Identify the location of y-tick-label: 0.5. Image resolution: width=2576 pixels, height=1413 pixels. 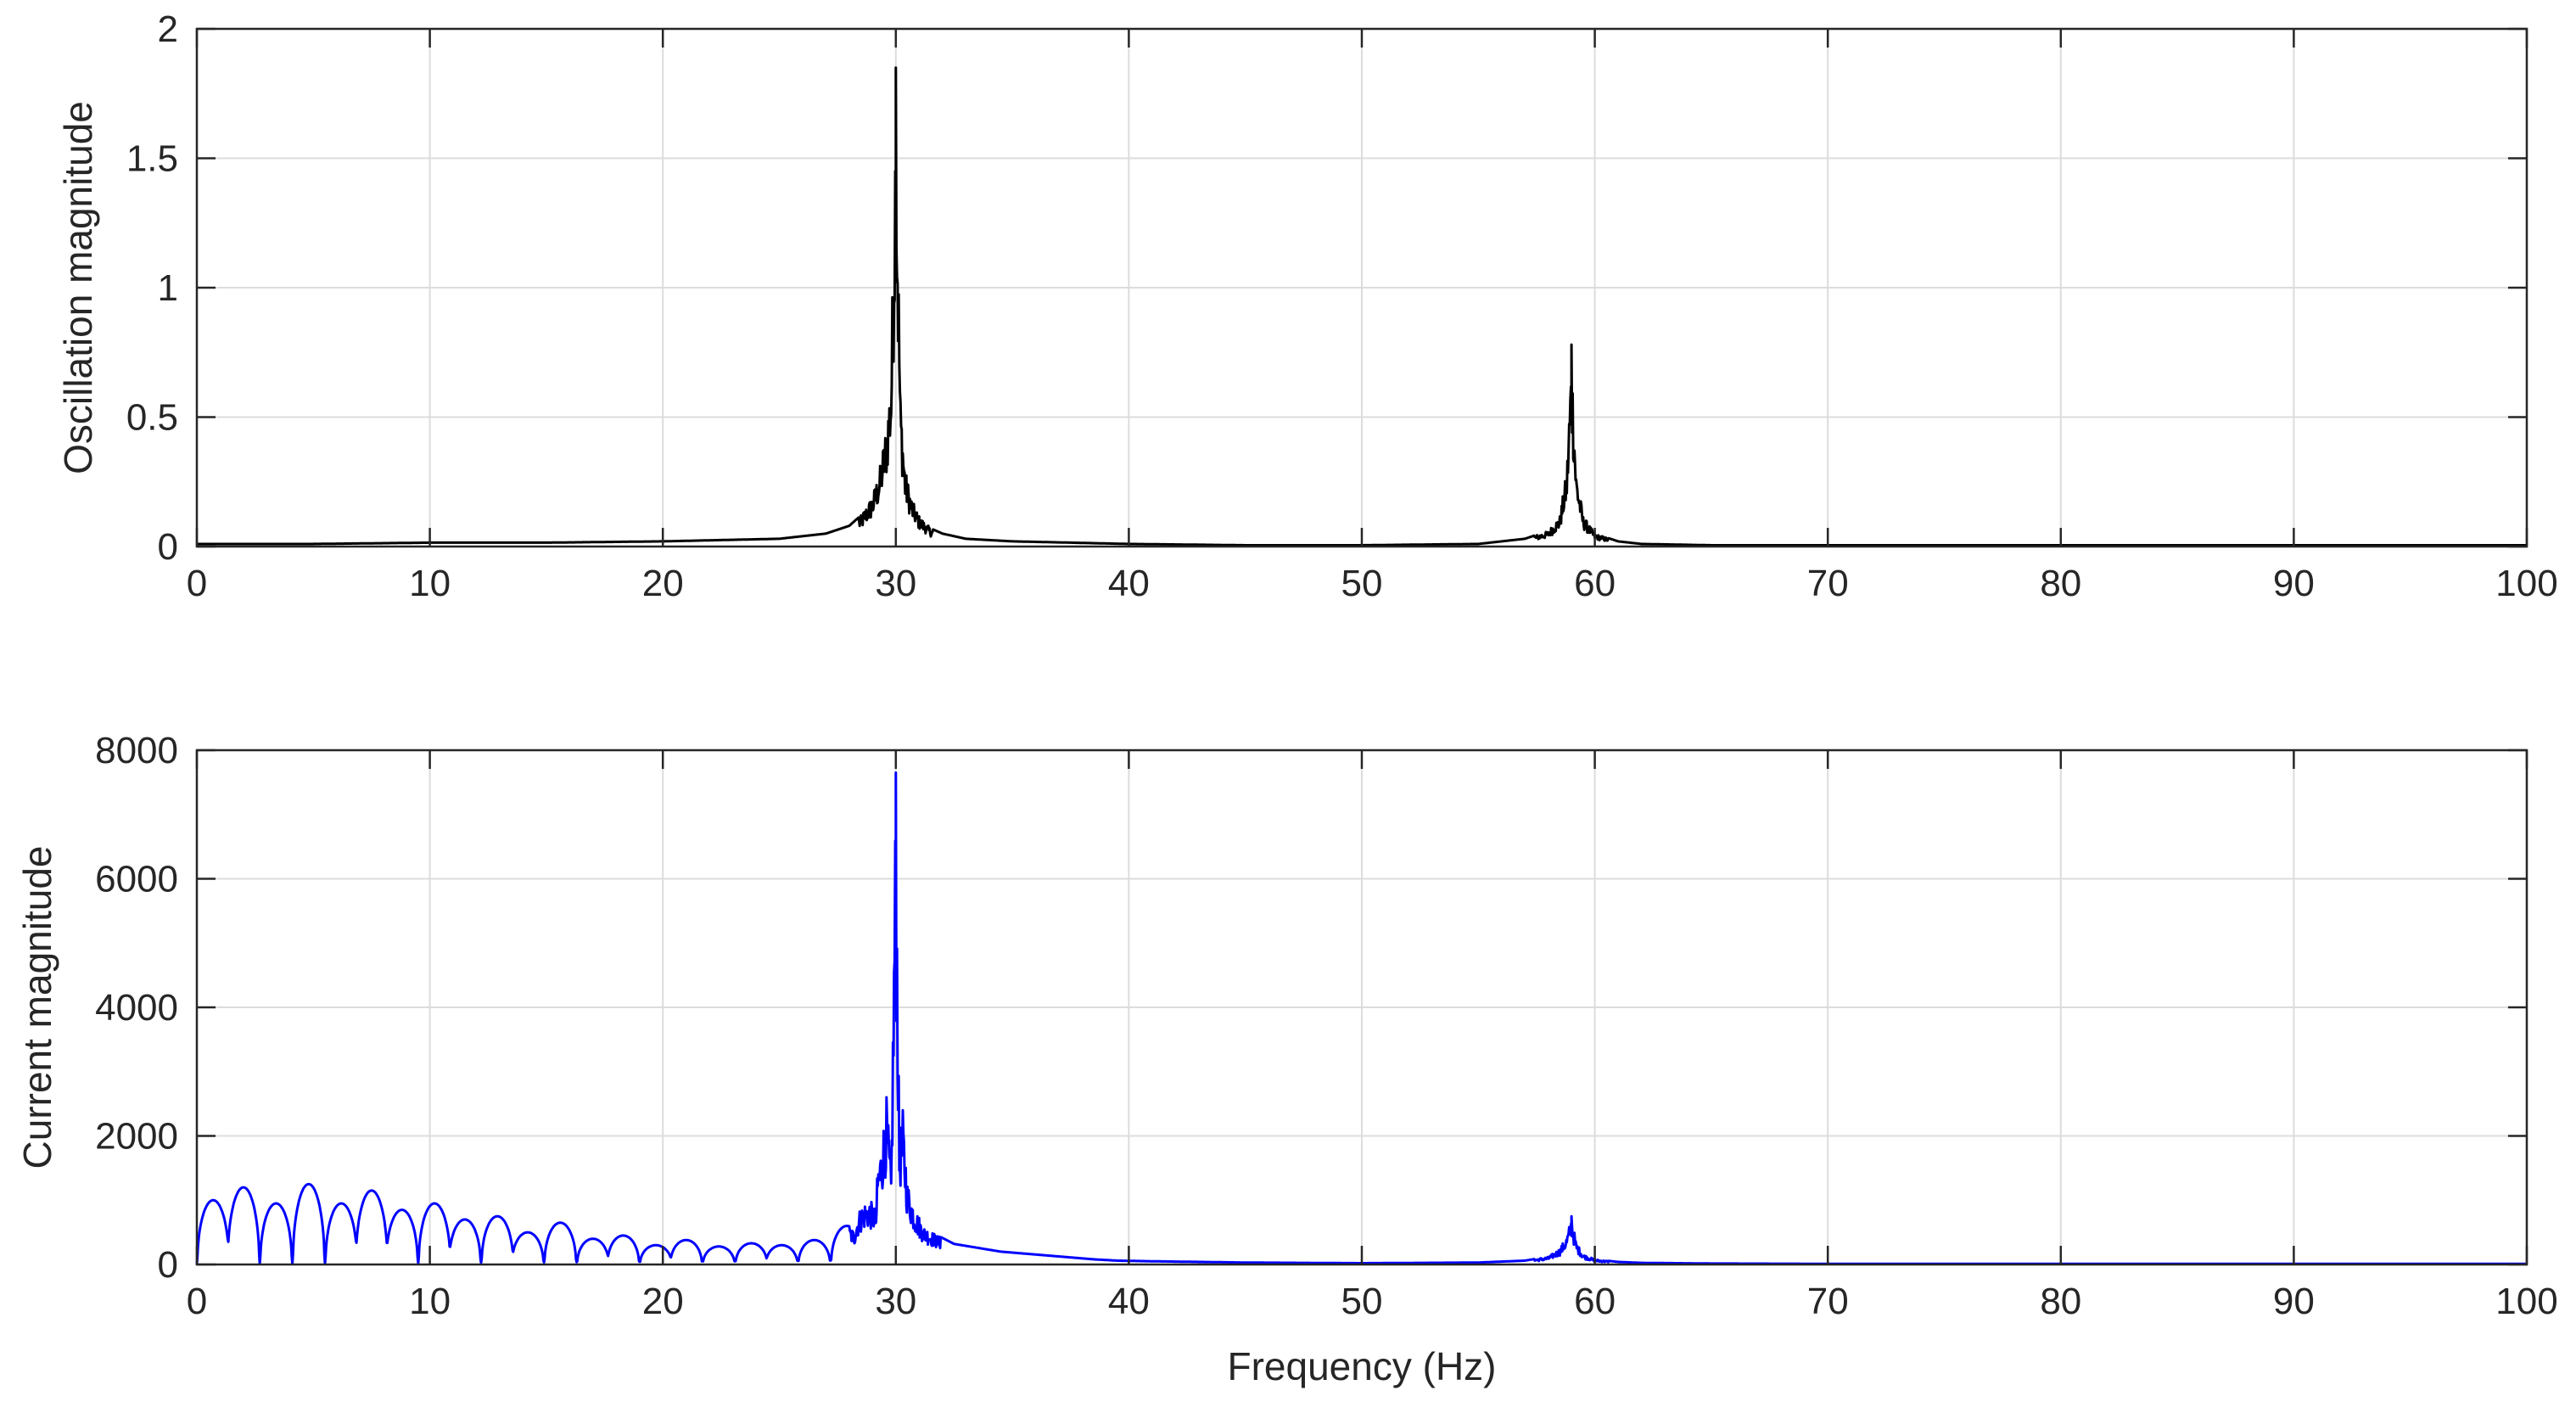
(152, 418).